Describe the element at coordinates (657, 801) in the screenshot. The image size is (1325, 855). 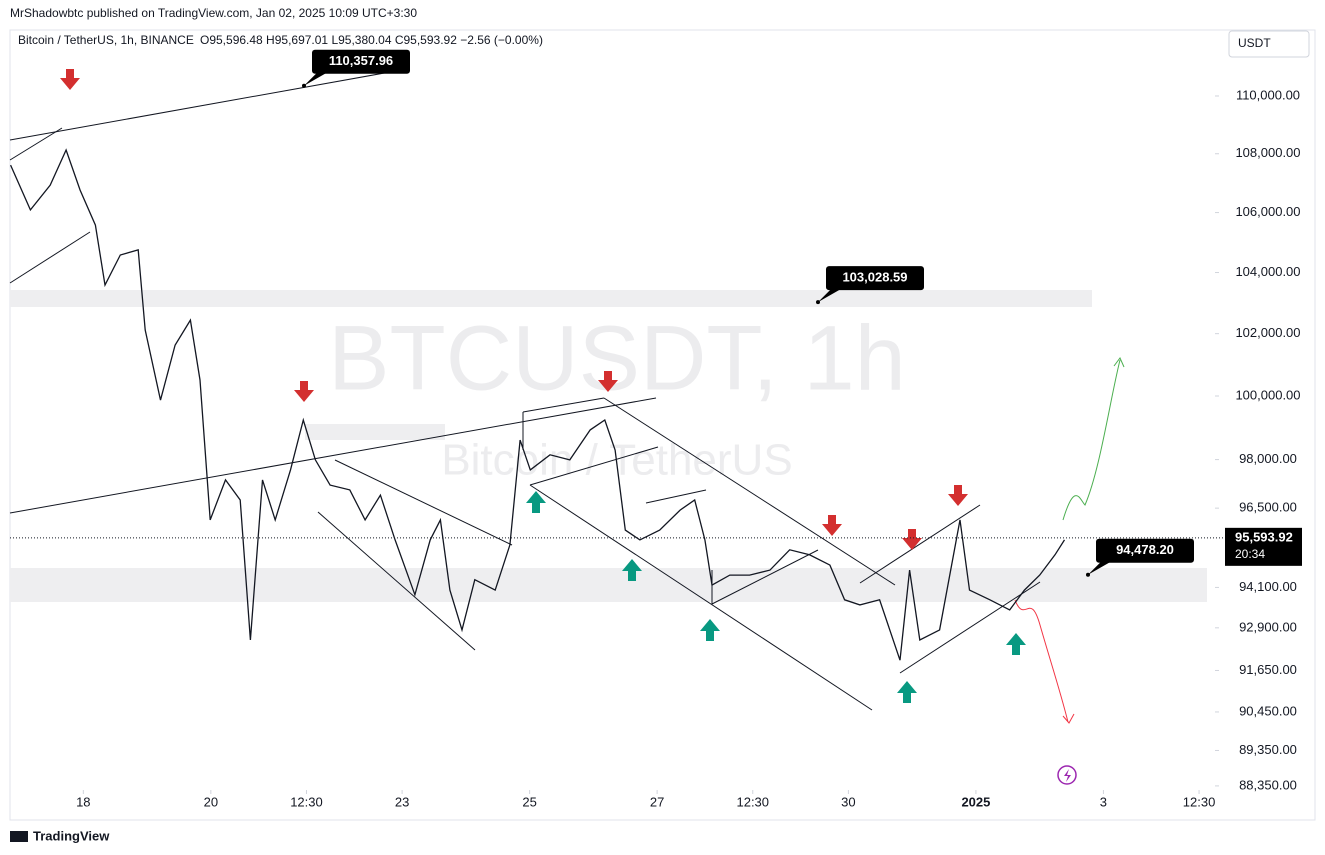
I see `x-tick-label: 27` at that location.